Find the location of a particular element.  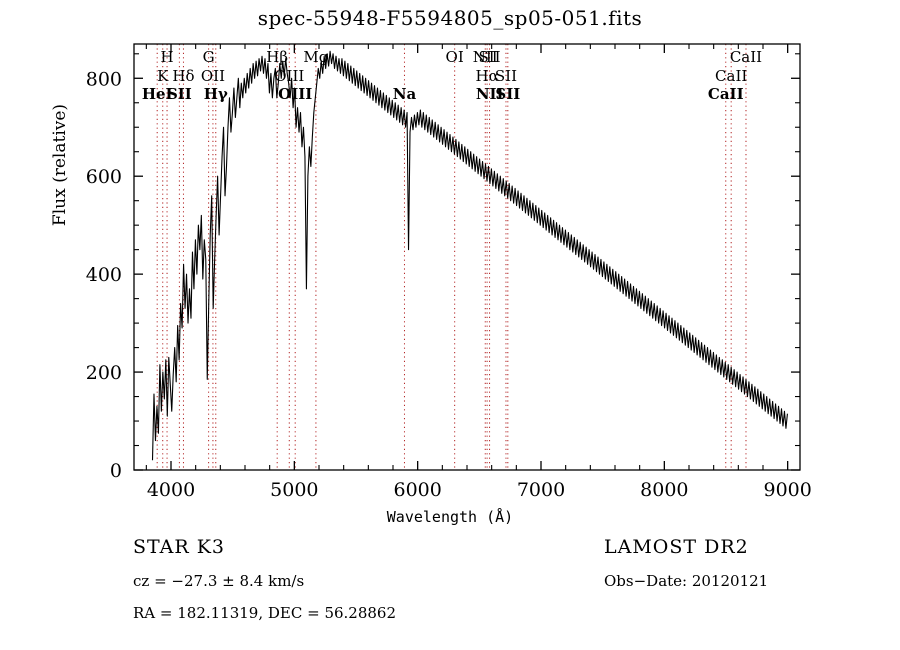

svg-text: Hα is located at coordinates (486, 76).